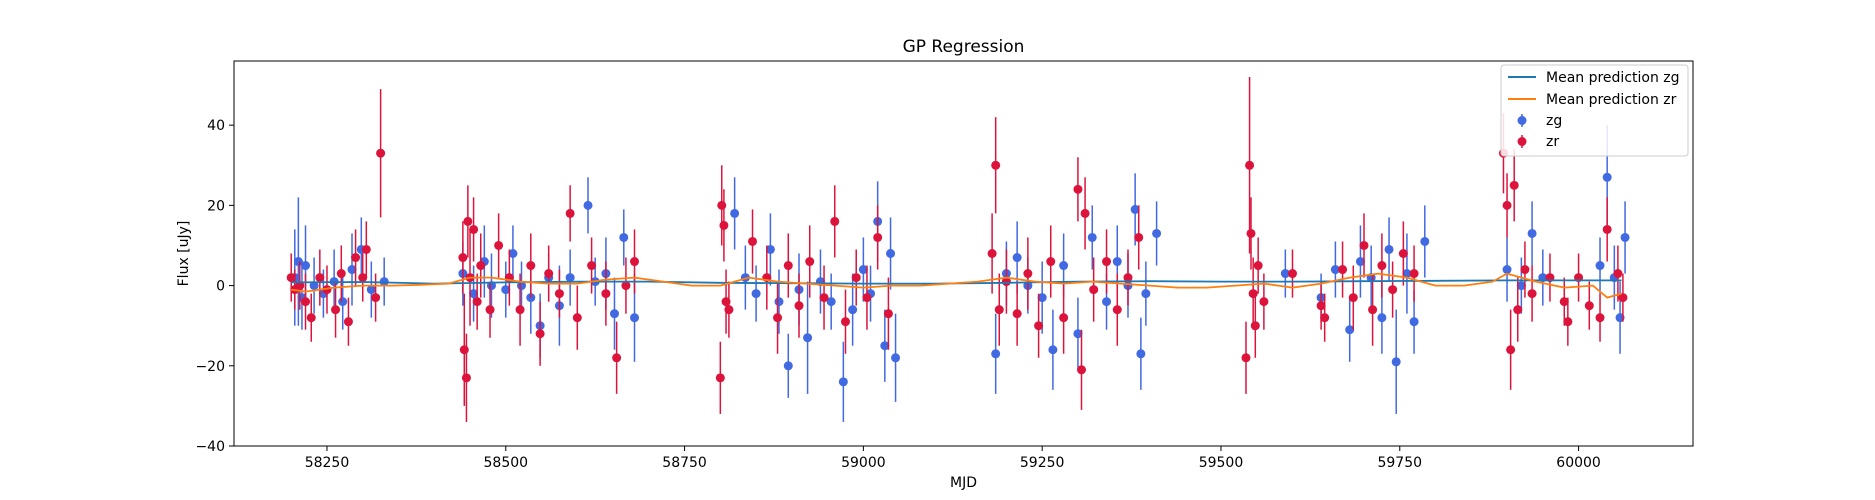 This screenshot has height=500, width=1875. Describe the element at coordinates (1221, 463) in the screenshot. I see `x-tick-label: 59500` at that location.